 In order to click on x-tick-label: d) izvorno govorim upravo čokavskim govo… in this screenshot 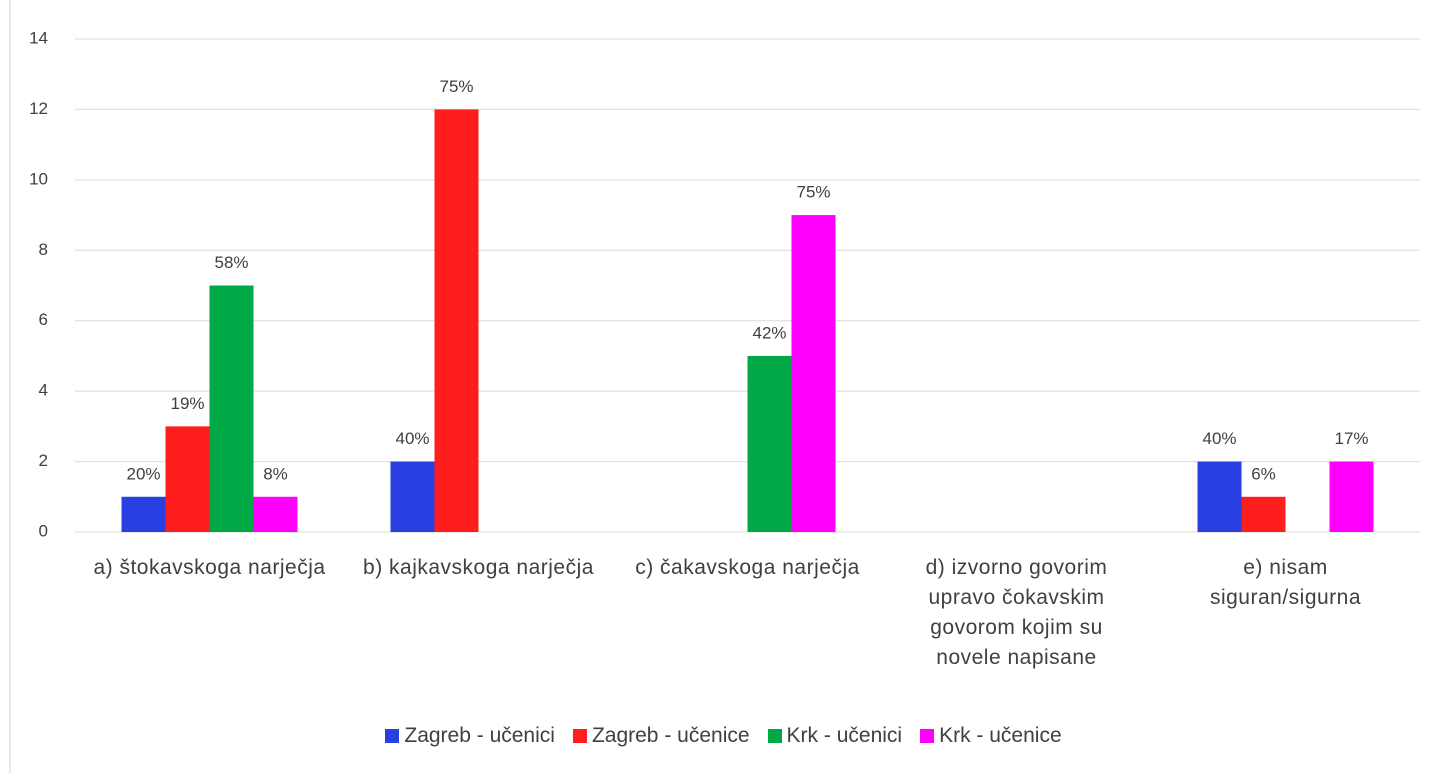, I will do `click(1016, 612)`.